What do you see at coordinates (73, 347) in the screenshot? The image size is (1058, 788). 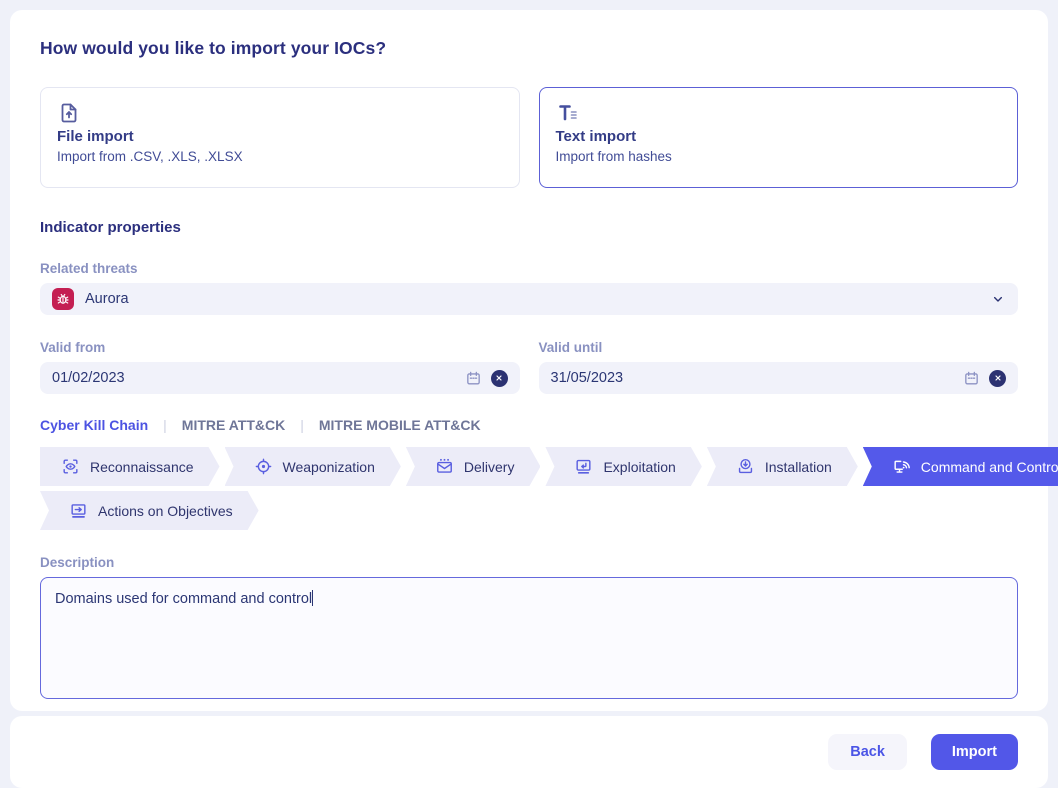 I see `valid-from-label: Valid from` at bounding box center [73, 347].